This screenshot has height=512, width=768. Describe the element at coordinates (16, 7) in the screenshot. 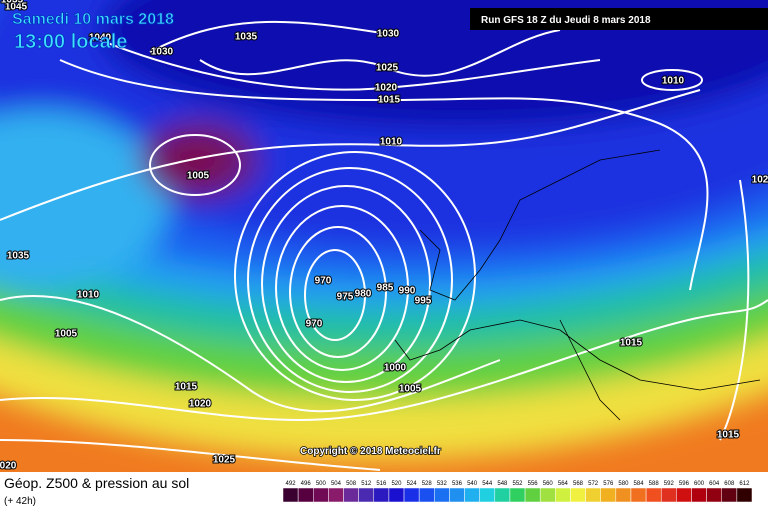

I see `isobar-label: 1045` at that location.